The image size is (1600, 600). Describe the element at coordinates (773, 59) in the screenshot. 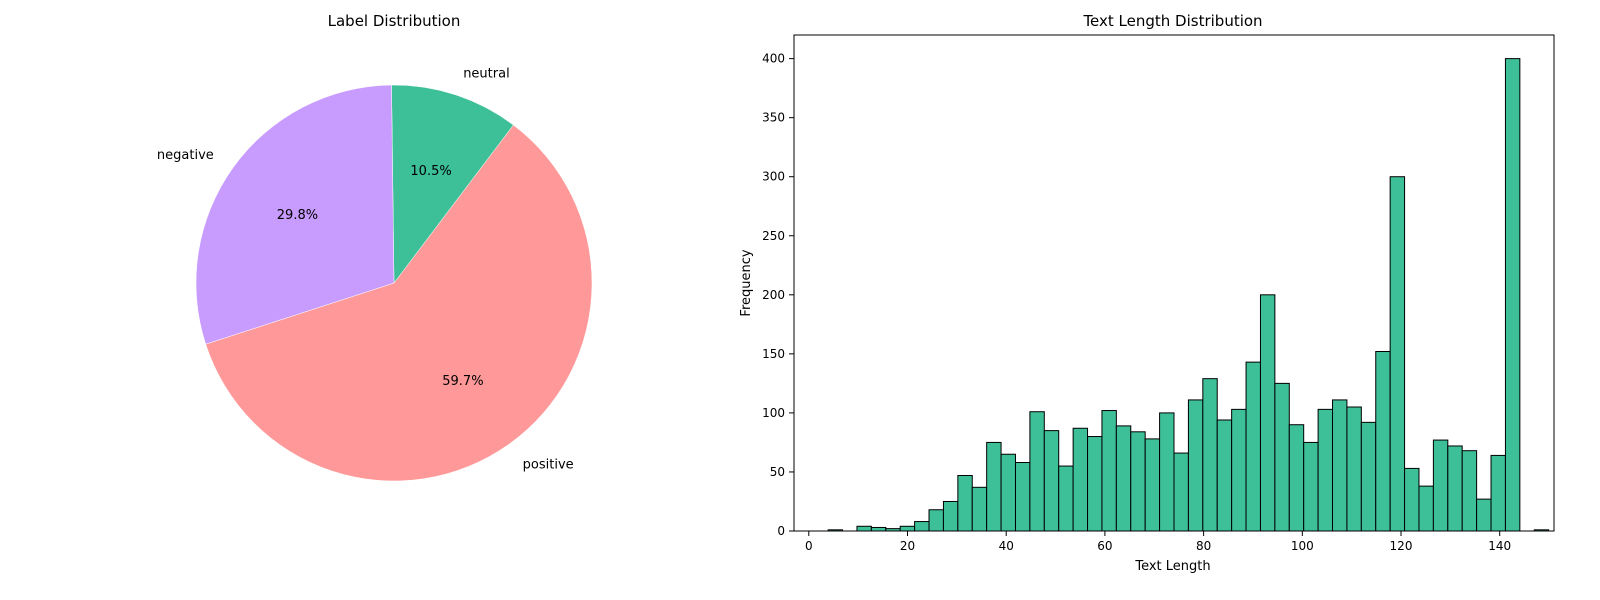

I see `y-tick-label: 400` at that location.